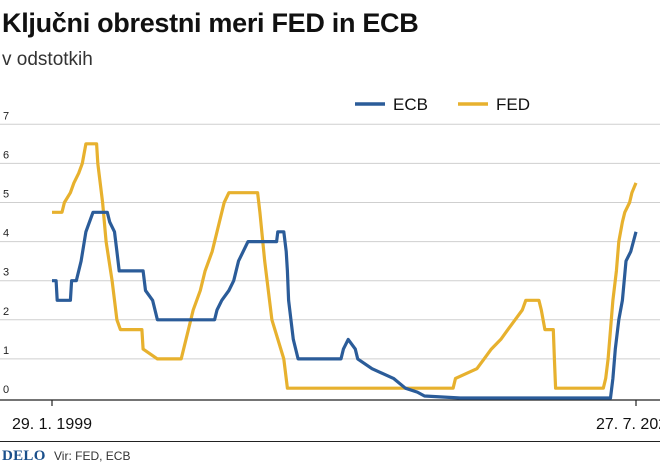 Image resolution: width=660 pixels, height=472 pixels. What do you see at coordinates (6, 273) in the screenshot?
I see `y-tick-label: 3` at bounding box center [6, 273].